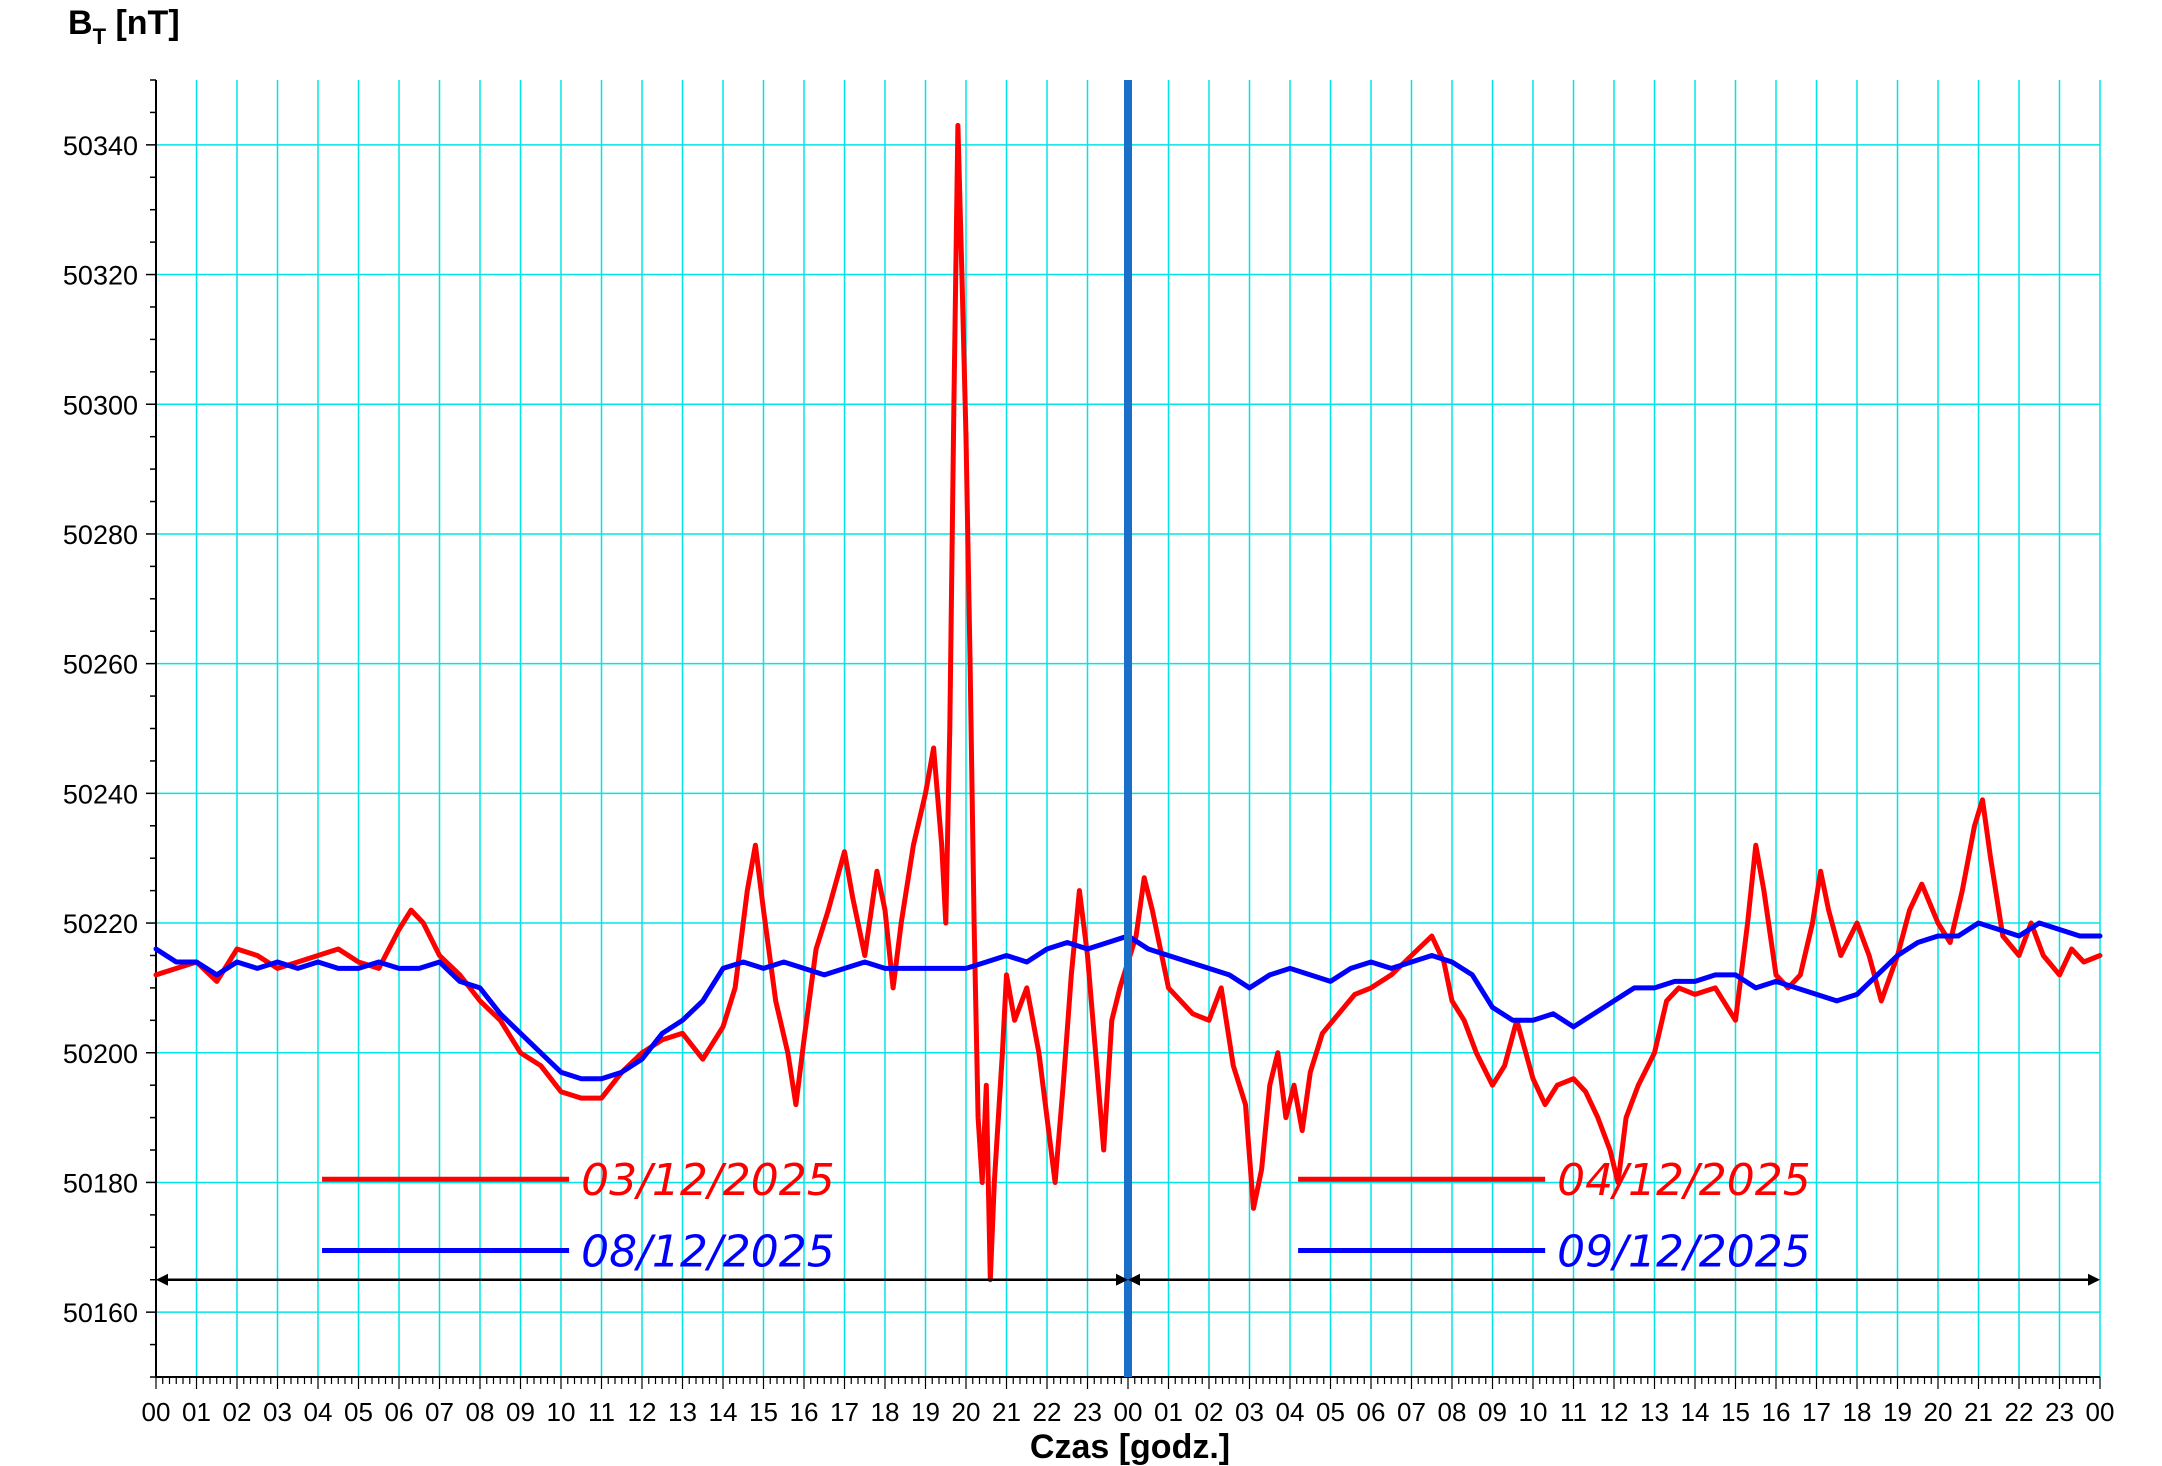  I want to click on y-axis-label-unit: [nT], so click(143, 23).